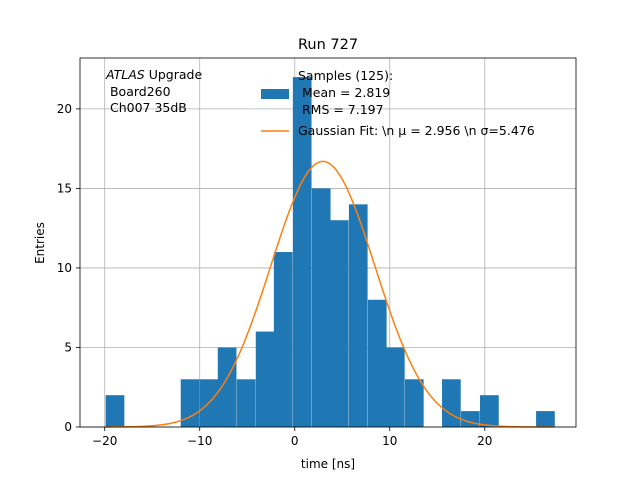  I want to click on y-tick-label: 10, so click(64, 268).